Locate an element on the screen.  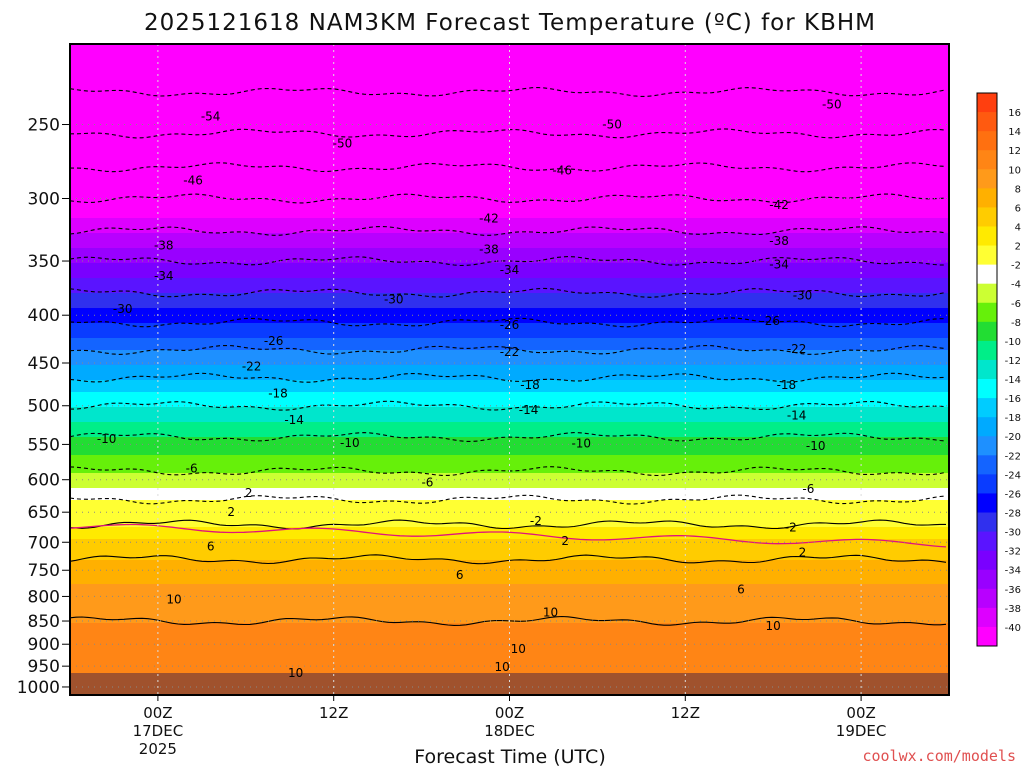
y-tick-label: 250 is located at coordinates (44, 126).